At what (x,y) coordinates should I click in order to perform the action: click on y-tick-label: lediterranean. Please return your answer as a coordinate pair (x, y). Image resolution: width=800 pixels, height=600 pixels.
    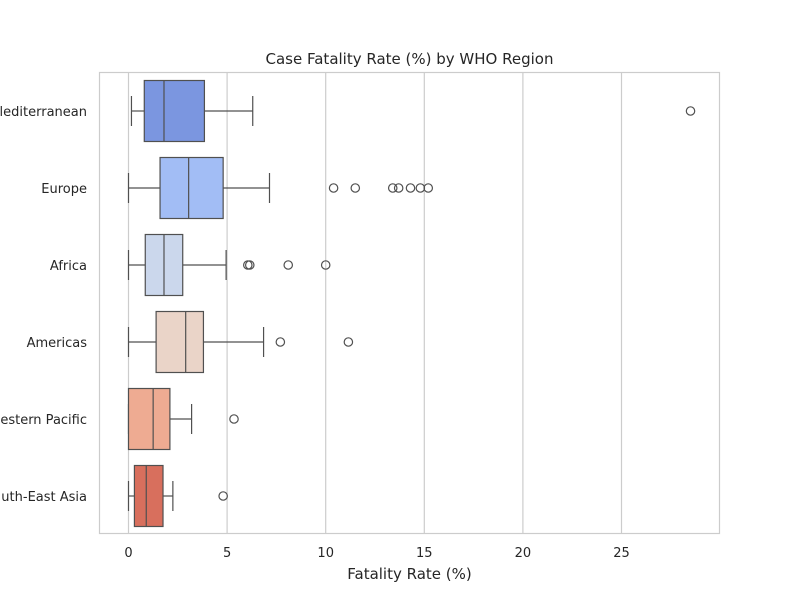
    Looking at the image, I should click on (43, 112).